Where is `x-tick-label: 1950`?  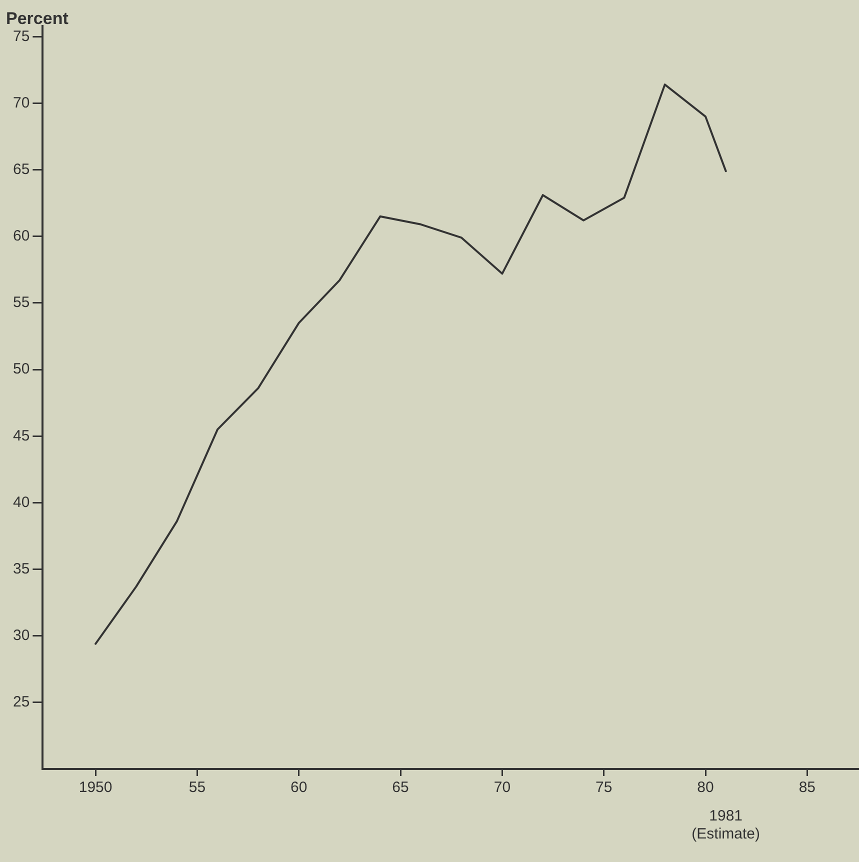
x-tick-label: 1950 is located at coordinates (95, 787).